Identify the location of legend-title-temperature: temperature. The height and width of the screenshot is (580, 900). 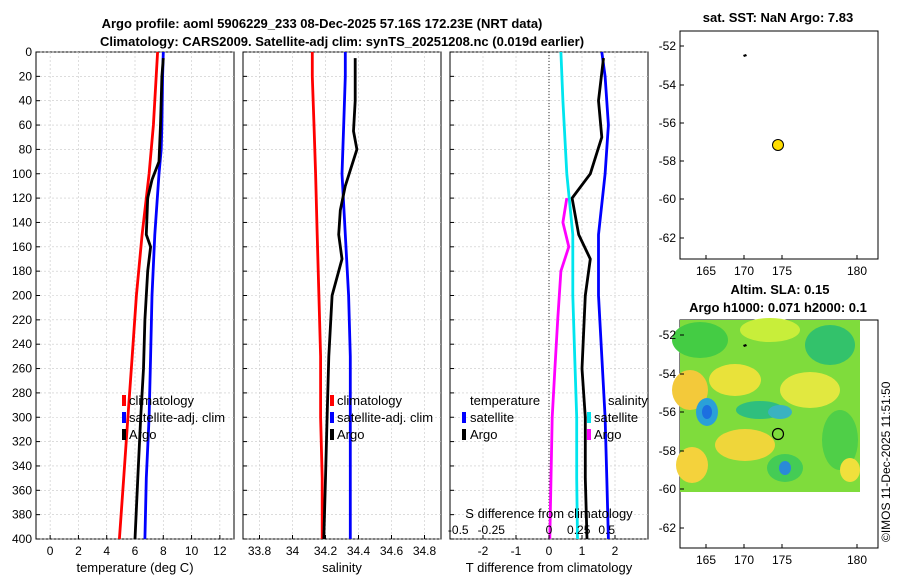
(505, 400).